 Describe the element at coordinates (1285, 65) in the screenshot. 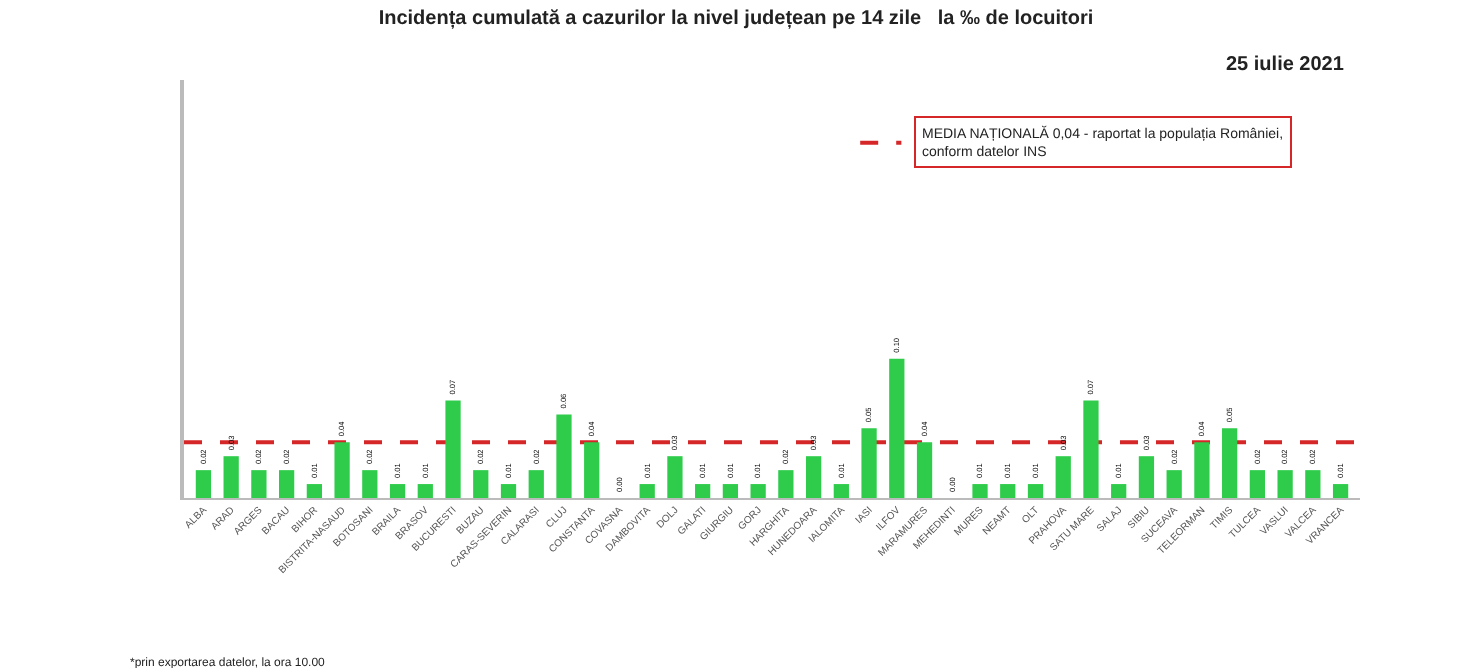

I see `chart-subtitle: 25 iulie 2021` at that location.